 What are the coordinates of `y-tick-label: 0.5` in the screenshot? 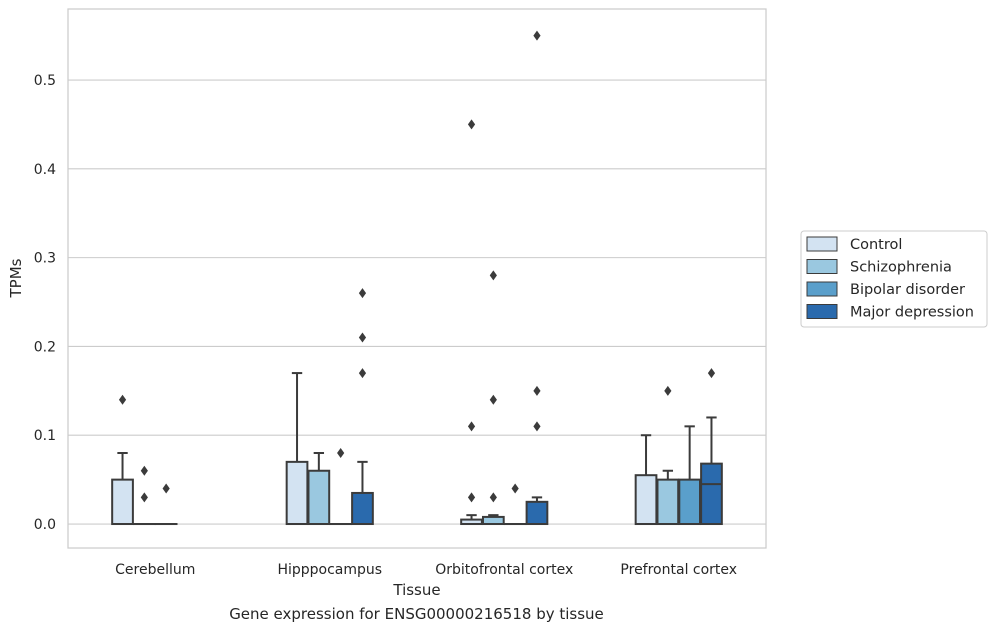 It's located at (45, 81).